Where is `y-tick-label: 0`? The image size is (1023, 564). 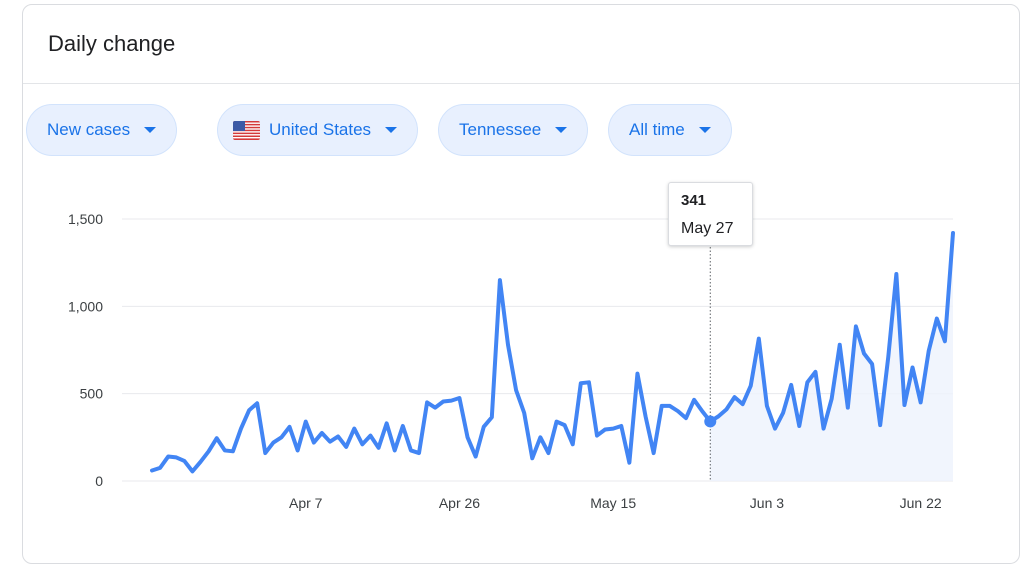 y-tick-label: 0 is located at coordinates (99, 481).